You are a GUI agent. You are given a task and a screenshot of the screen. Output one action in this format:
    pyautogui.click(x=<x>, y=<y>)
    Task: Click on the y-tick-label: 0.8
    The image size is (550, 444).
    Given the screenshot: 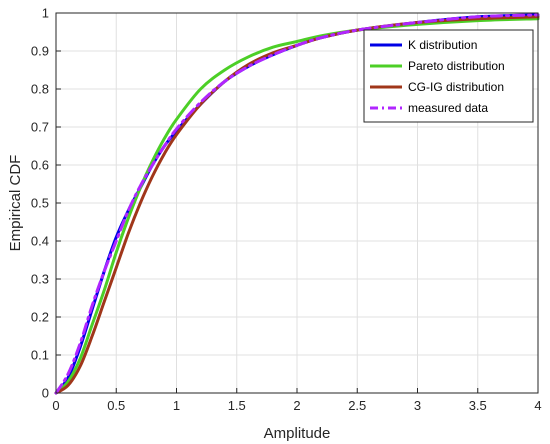 What is the action you would take?
    pyautogui.click(x=40, y=89)
    